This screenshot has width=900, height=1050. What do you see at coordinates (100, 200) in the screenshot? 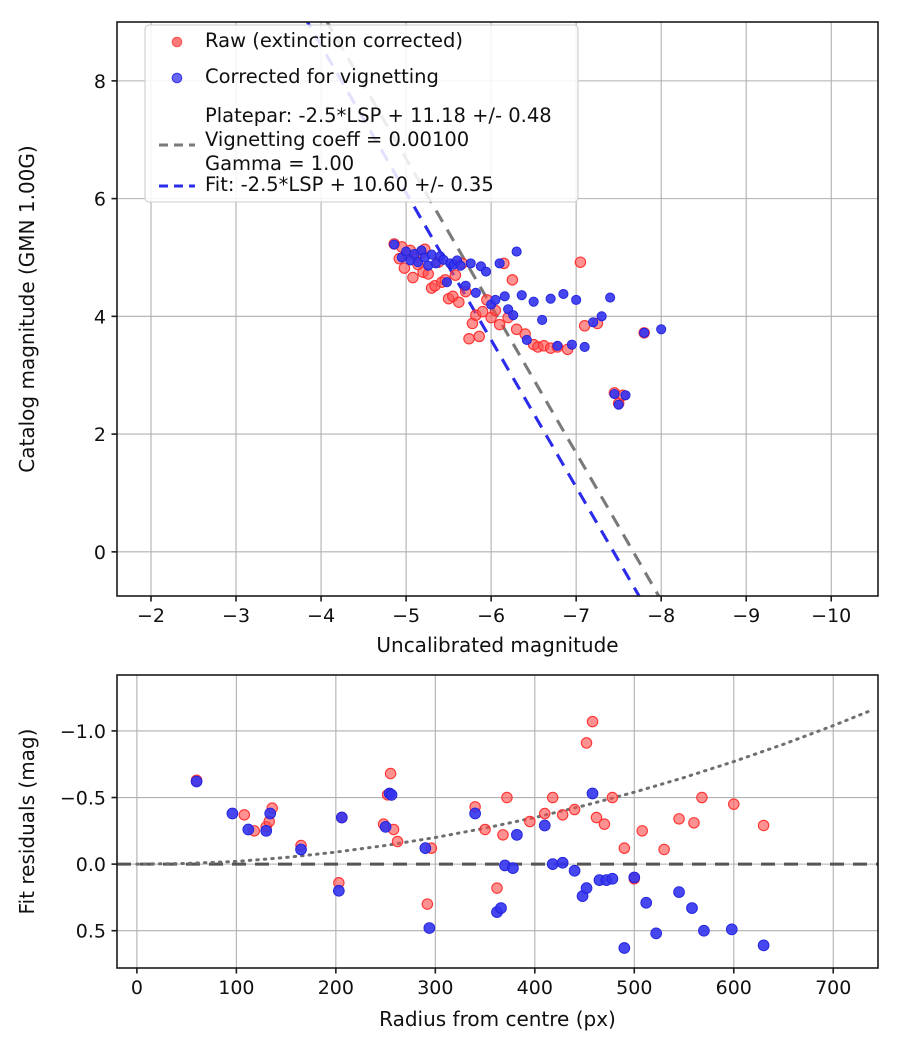
I see `y-tick-label: 6` at bounding box center [100, 200].